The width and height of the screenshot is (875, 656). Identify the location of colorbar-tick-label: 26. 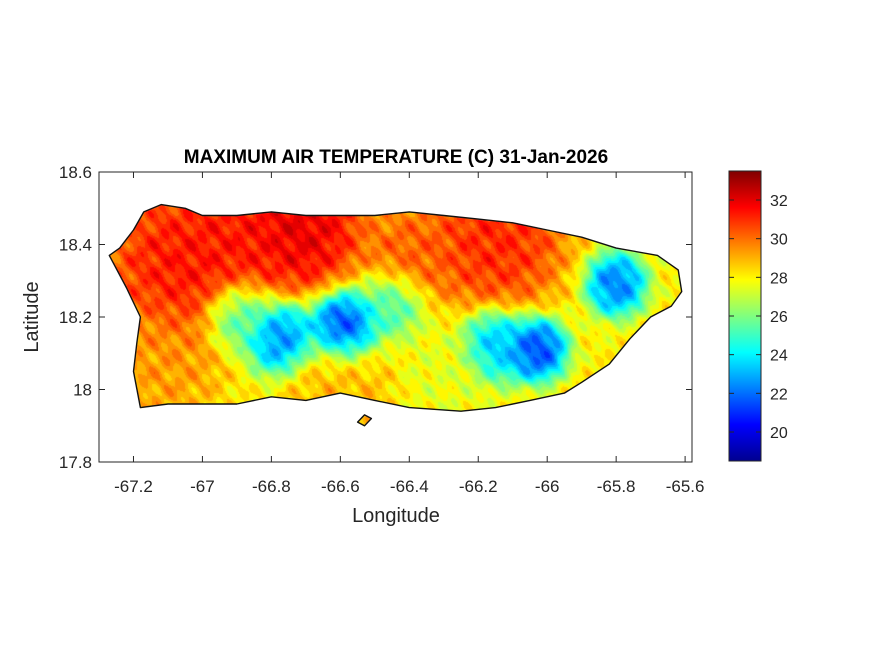
(779, 317).